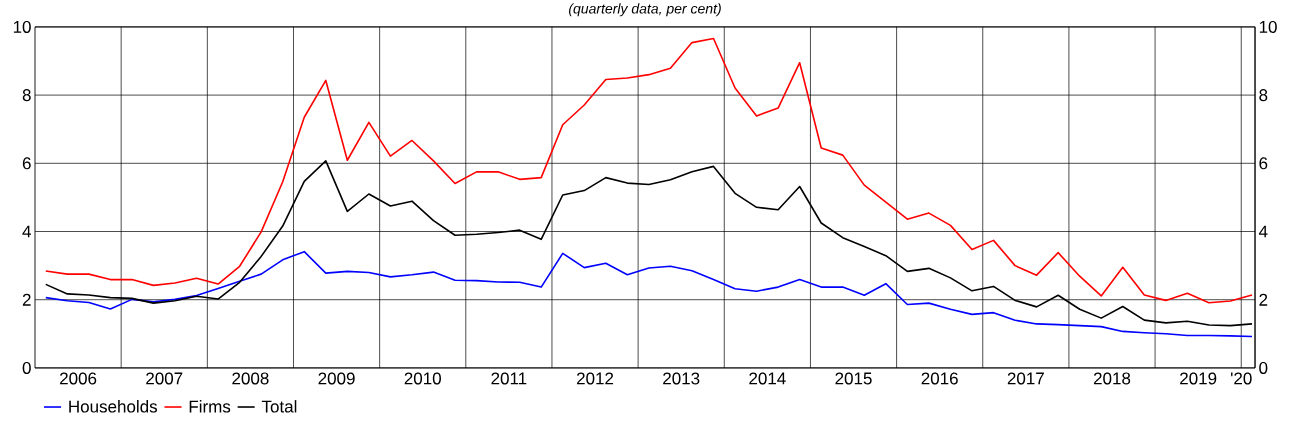 This screenshot has height=421, width=1292. What do you see at coordinates (336, 378) in the screenshot?
I see `x-tick-label: 2009` at bounding box center [336, 378].